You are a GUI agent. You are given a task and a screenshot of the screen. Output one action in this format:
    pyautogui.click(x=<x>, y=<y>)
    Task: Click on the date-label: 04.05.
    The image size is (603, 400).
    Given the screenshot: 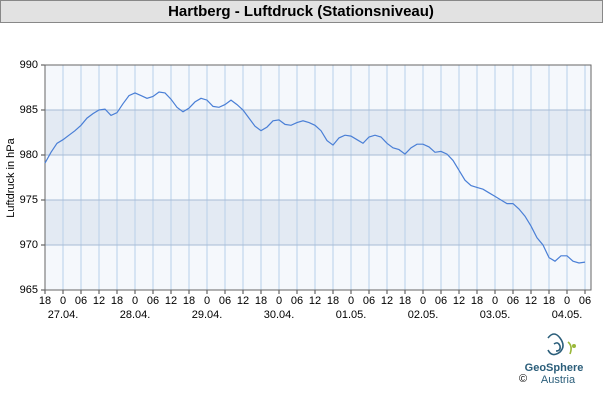 What is the action you would take?
    pyautogui.click(x=567, y=315)
    